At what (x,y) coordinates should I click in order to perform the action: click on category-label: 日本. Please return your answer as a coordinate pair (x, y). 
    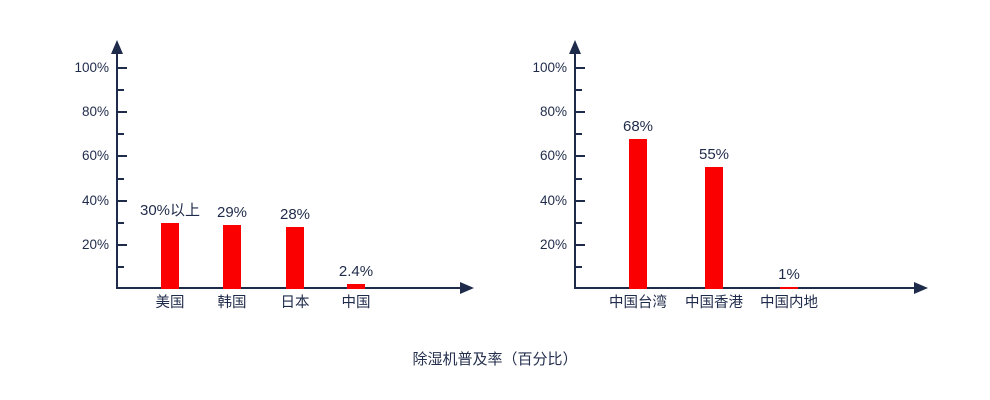
    Looking at the image, I should click on (295, 303).